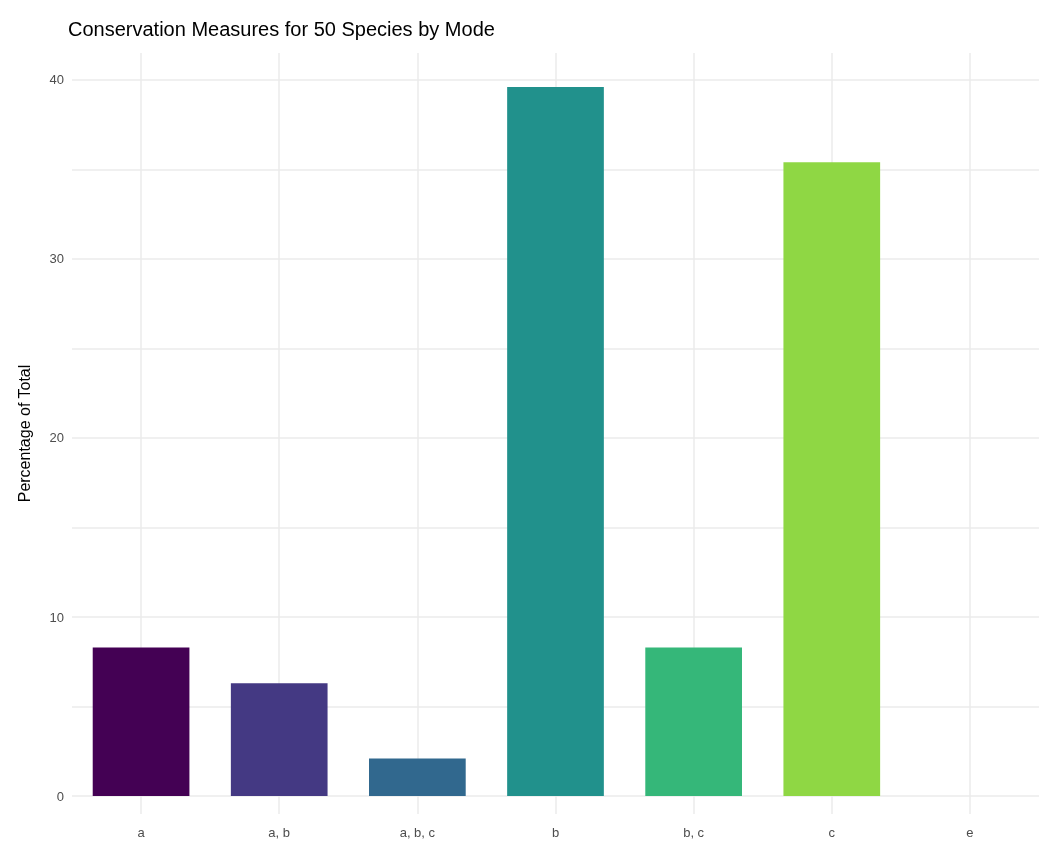  Describe the element at coordinates (279, 832) in the screenshot. I see `x-tick-label: a, b` at that location.